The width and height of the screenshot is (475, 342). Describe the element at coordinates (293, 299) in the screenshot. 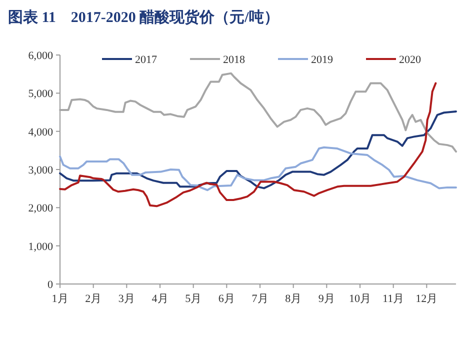

I see `x-tick-label: 8月` at that location.